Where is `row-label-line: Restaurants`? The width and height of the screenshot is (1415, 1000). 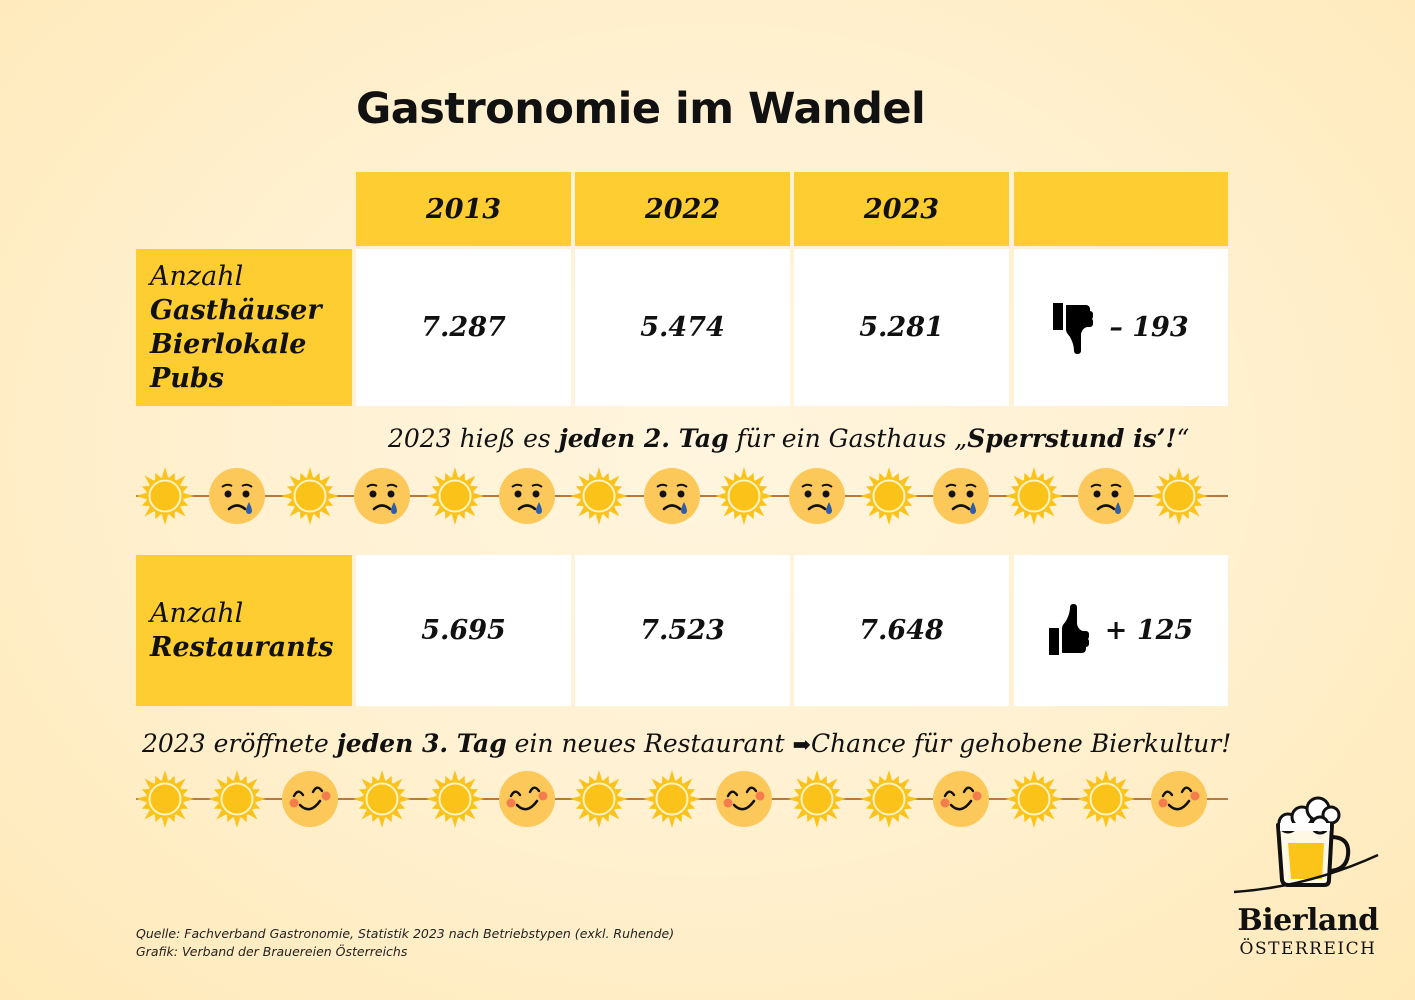 row-label-line: Restaurants is located at coordinates (242, 647).